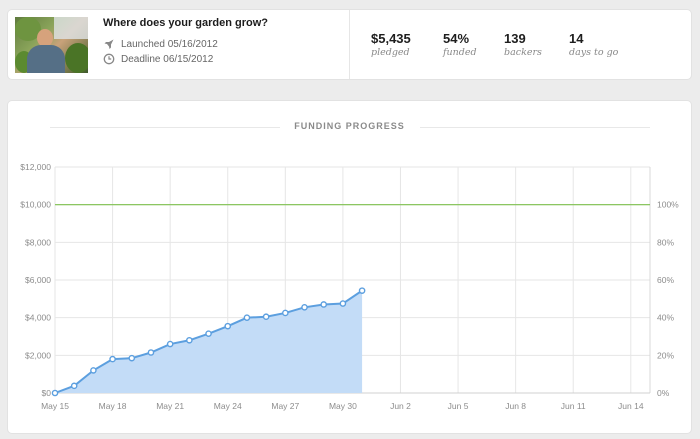 This screenshot has width=700, height=439. What do you see at coordinates (391, 38) in the screenshot?
I see `stat-pledged-value: $5,435` at bounding box center [391, 38].